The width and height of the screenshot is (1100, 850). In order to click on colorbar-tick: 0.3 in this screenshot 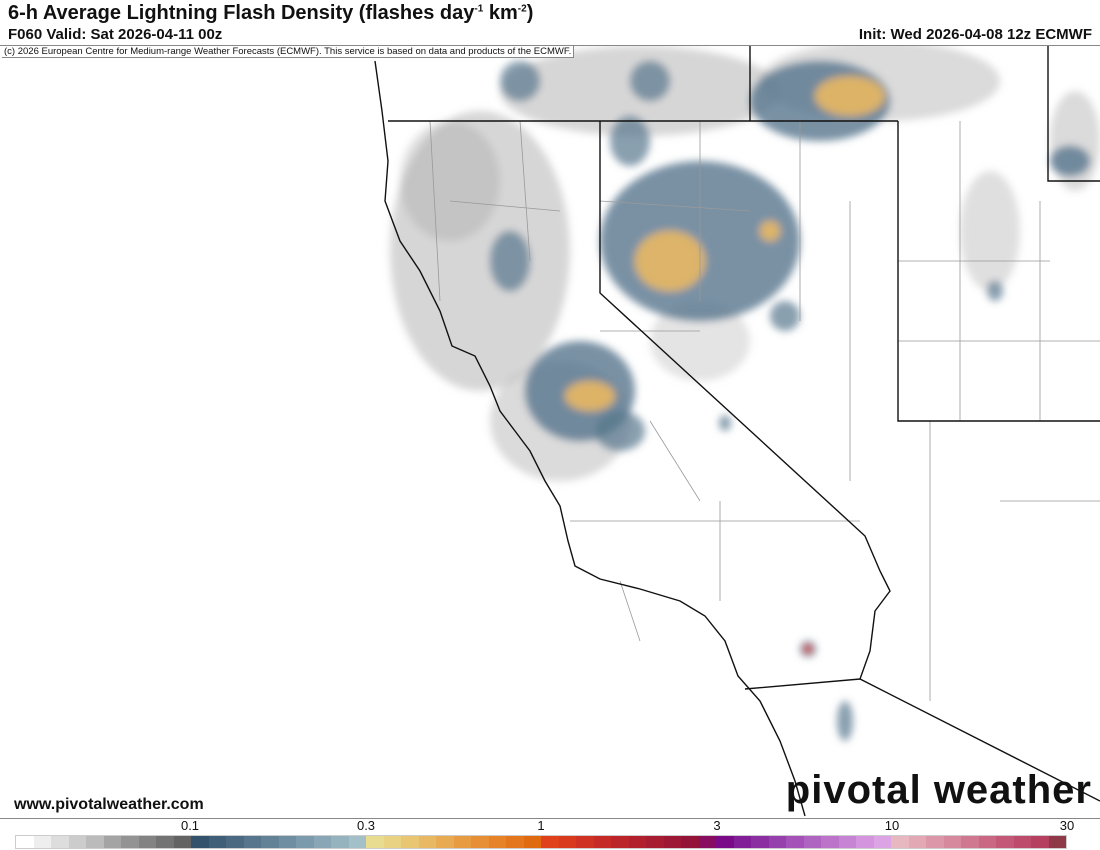, I will do `click(366, 825)`.